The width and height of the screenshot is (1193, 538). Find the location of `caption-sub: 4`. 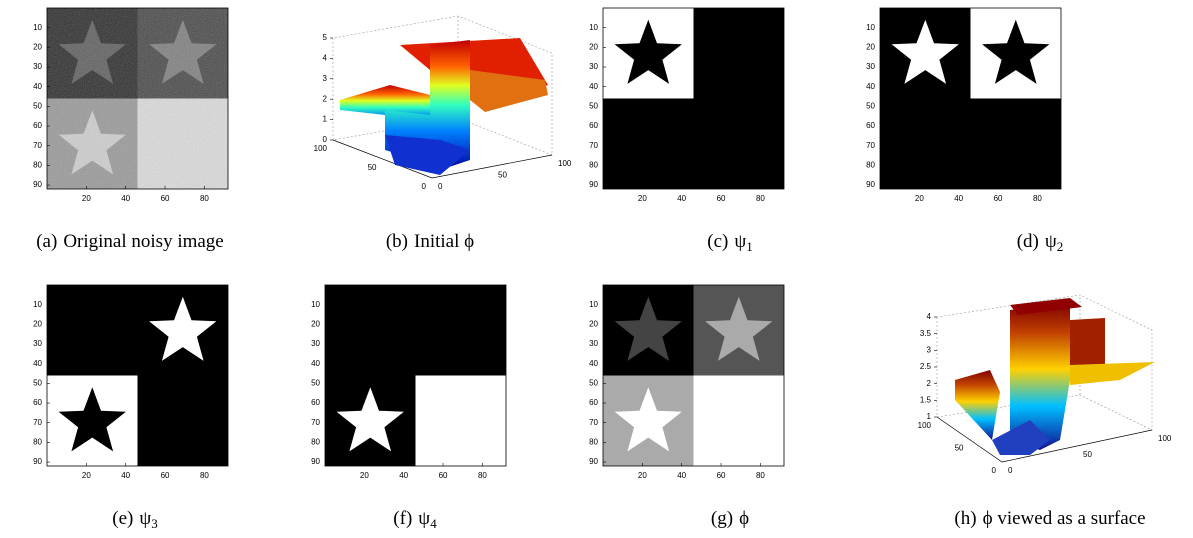

caption-sub: 4 is located at coordinates (433, 523).